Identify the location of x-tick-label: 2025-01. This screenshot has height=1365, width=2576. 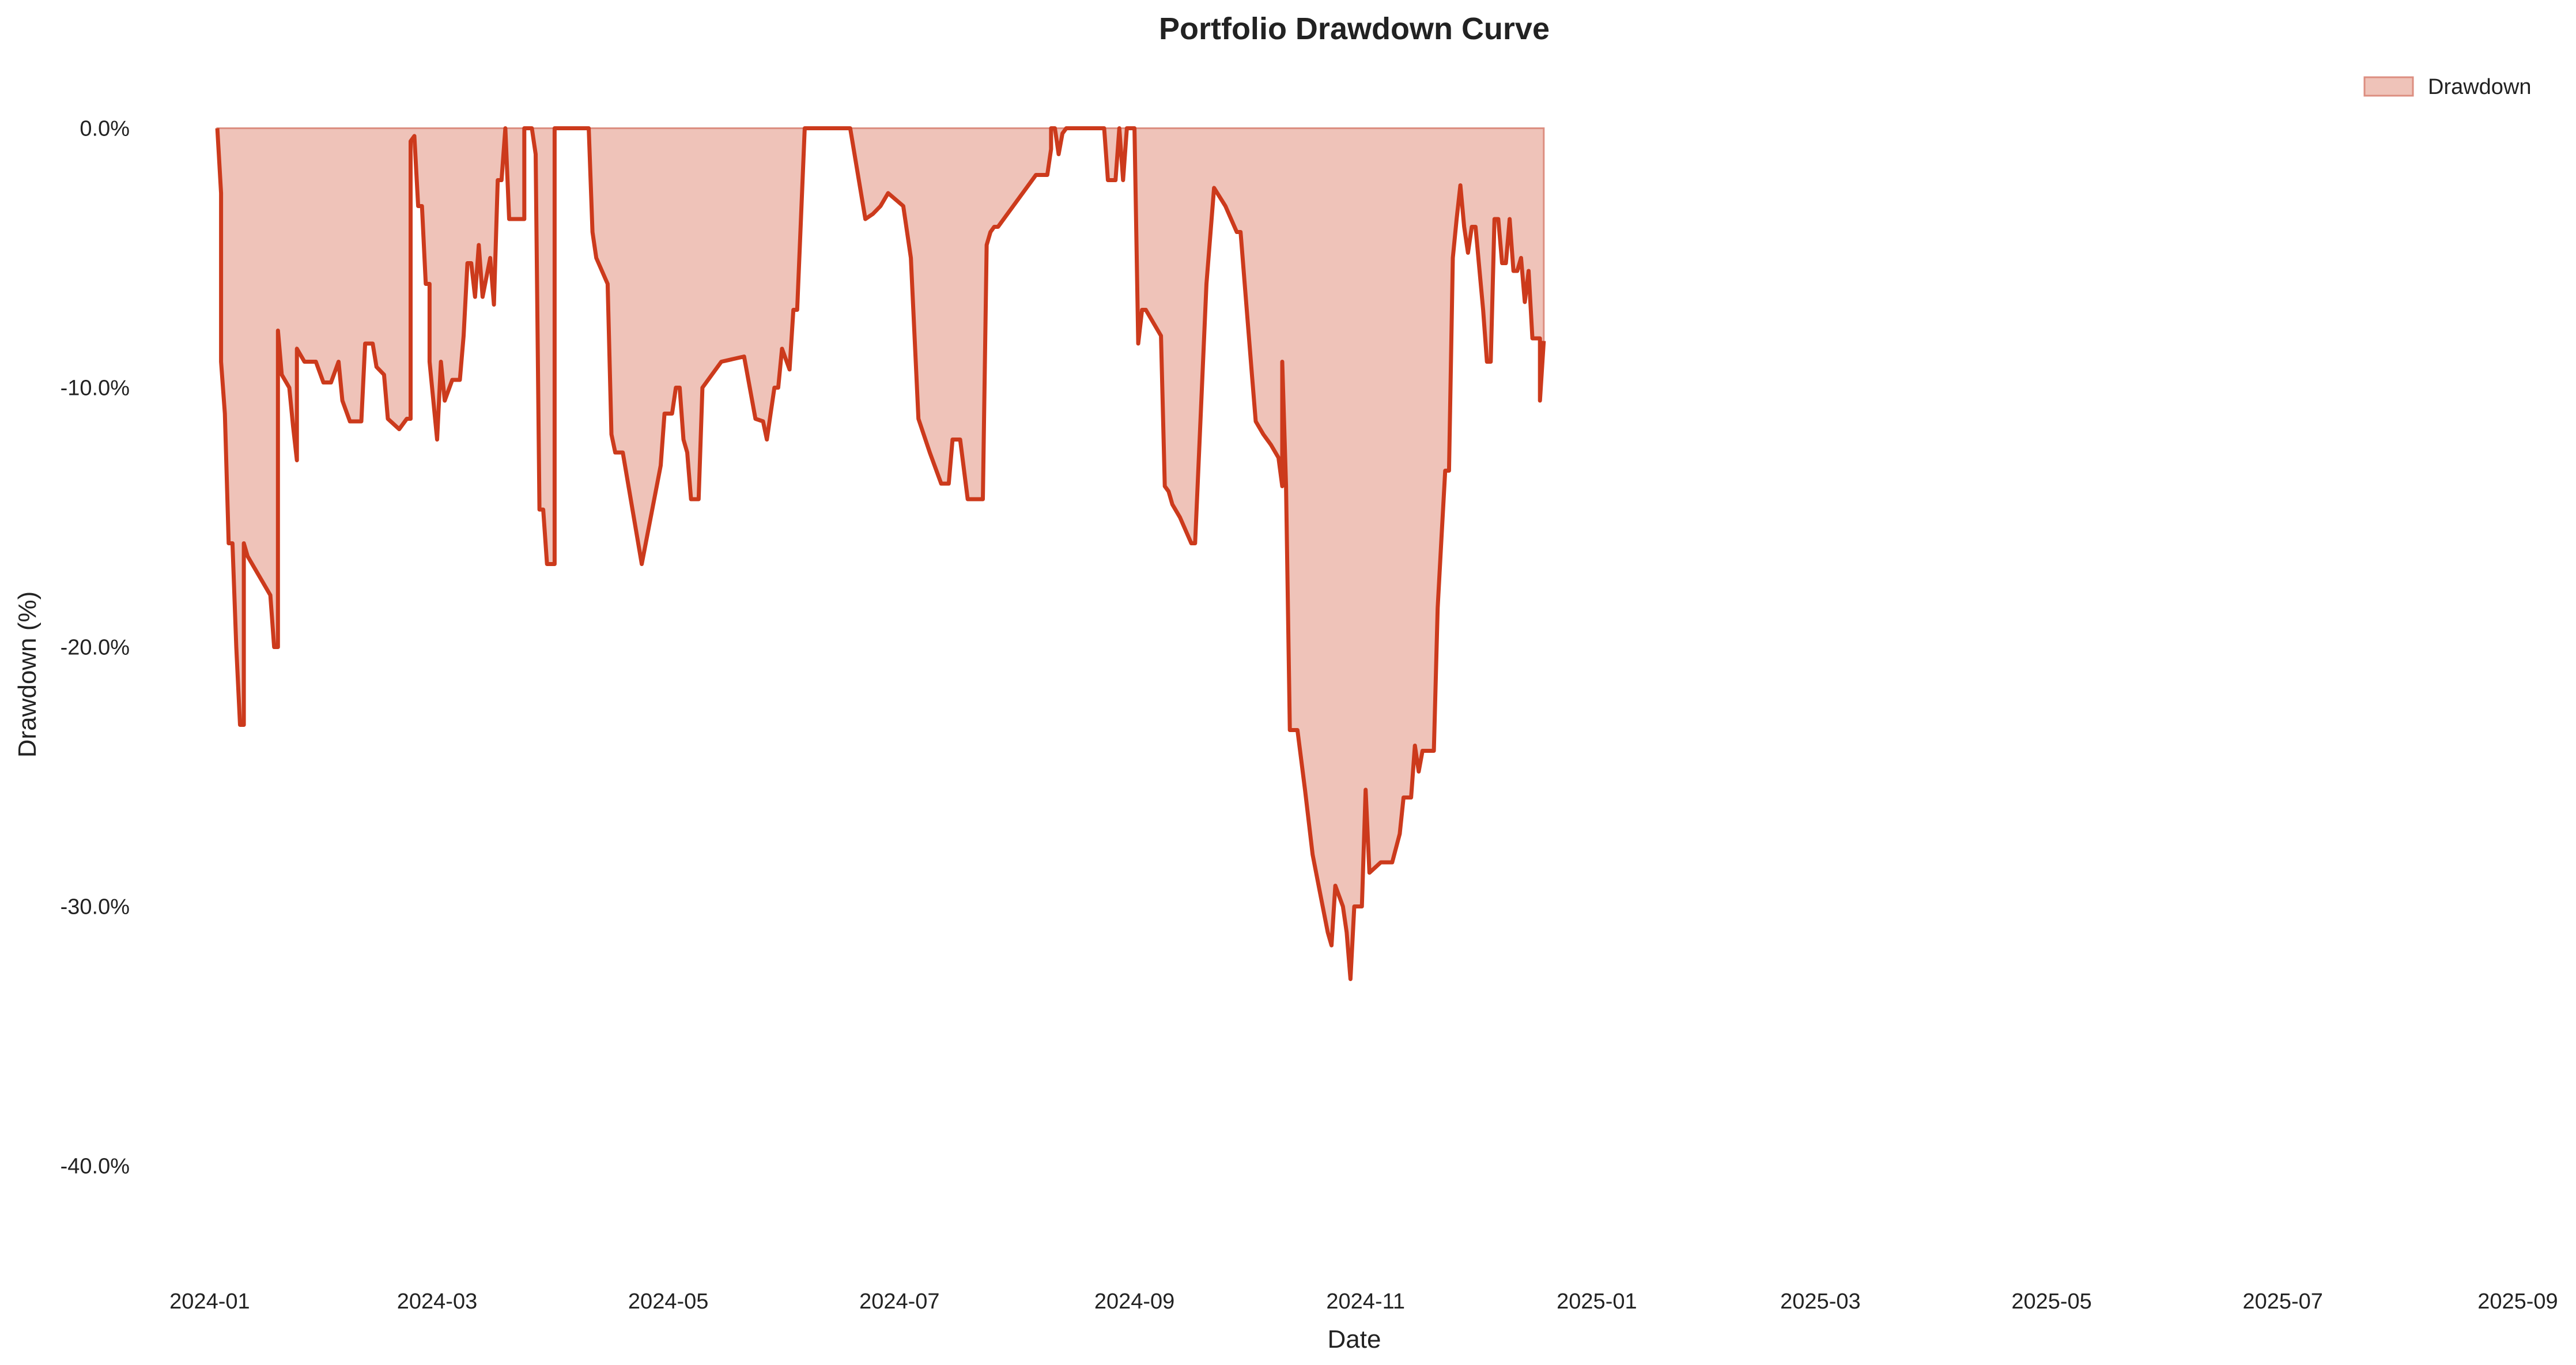
(1597, 1302).